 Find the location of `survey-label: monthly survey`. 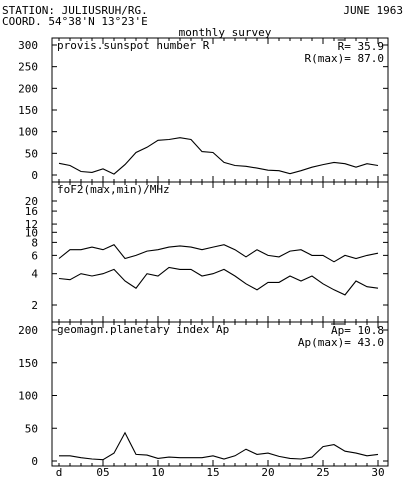

survey-label: monthly survey is located at coordinates (225, 32).